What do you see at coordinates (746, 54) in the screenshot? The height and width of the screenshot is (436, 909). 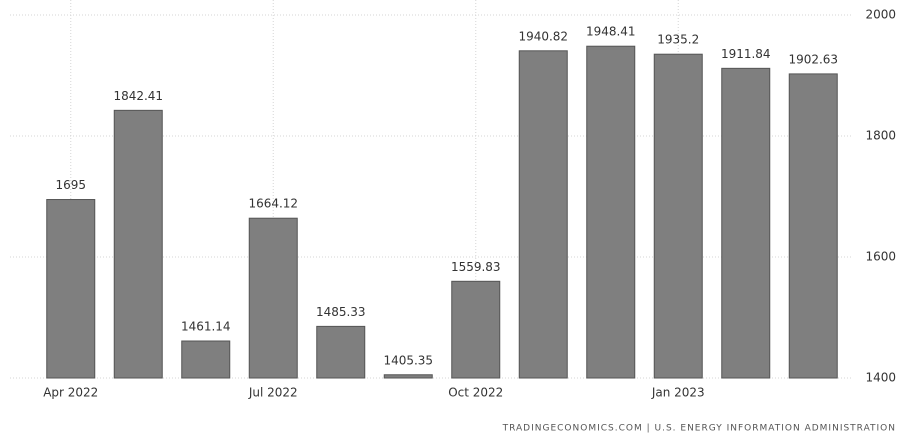 I see `data-label: 1911.84` at bounding box center [746, 54].